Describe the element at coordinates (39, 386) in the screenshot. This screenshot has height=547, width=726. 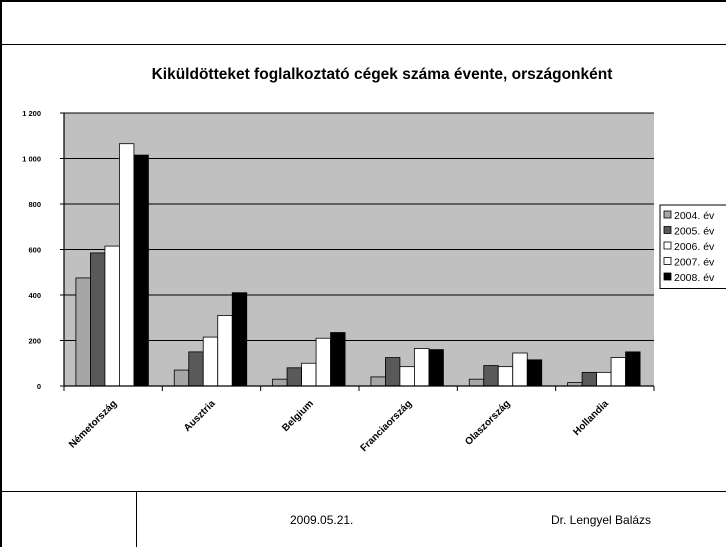
I see `y-tick-label: 0` at that location.